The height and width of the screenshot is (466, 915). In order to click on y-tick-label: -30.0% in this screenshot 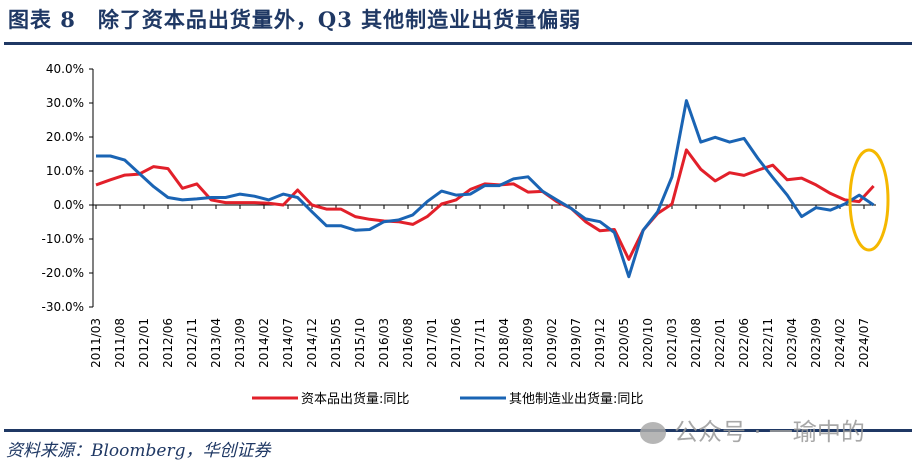, I will do `click(63, 307)`.